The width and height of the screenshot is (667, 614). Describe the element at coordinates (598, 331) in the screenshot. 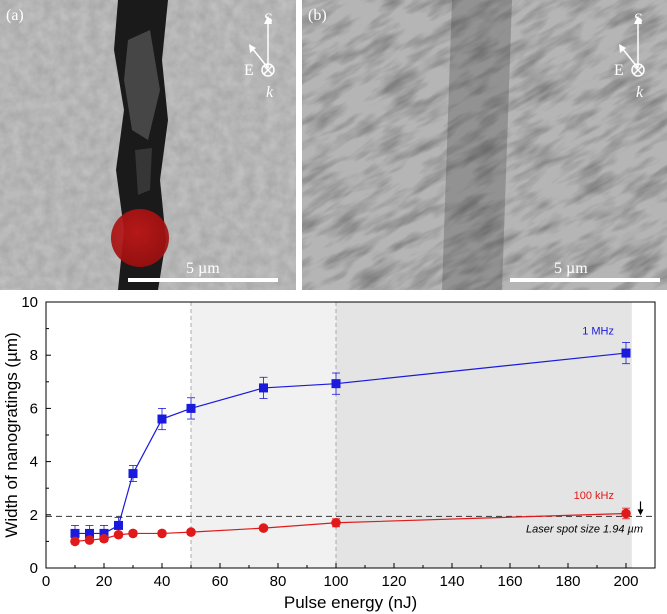

I see `series-label: 1 MHz` at that location.